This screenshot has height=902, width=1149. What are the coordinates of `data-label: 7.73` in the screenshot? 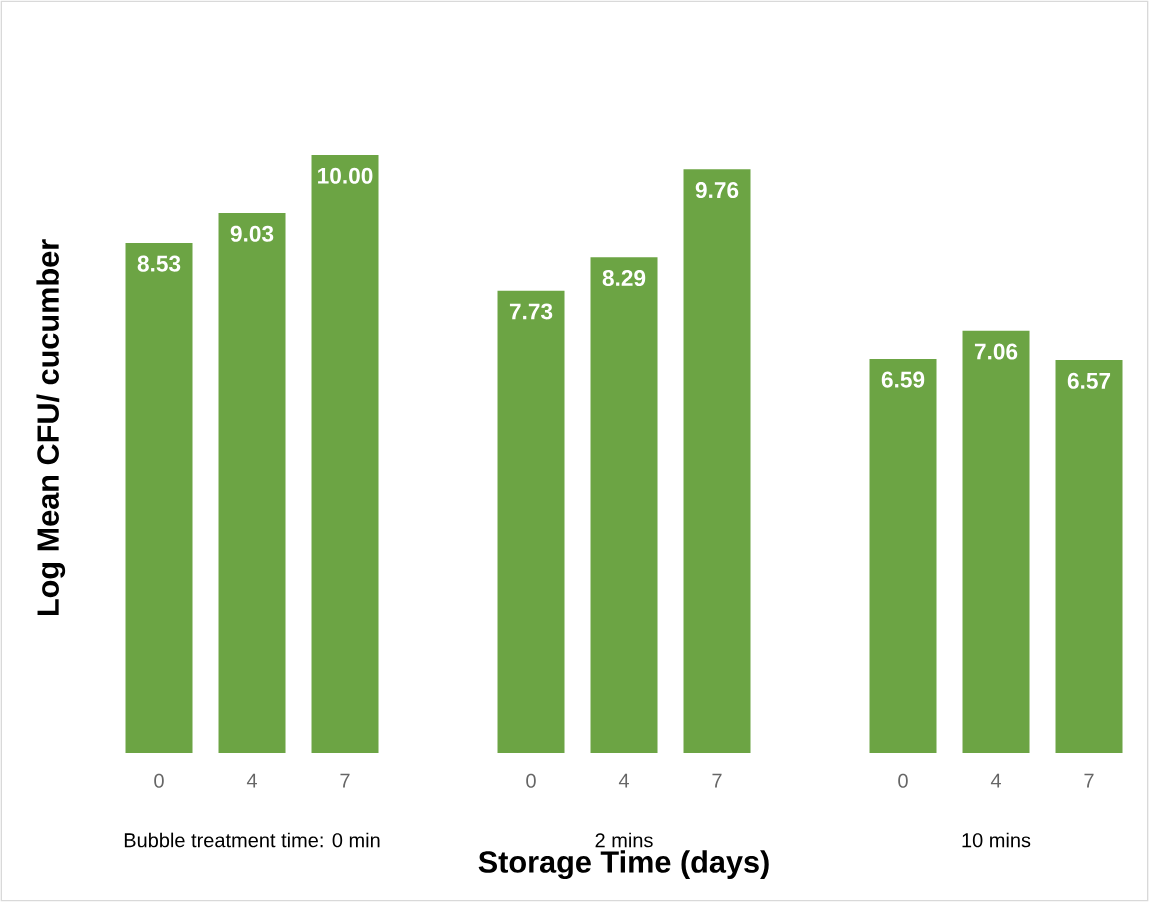 It's located at (531, 311).